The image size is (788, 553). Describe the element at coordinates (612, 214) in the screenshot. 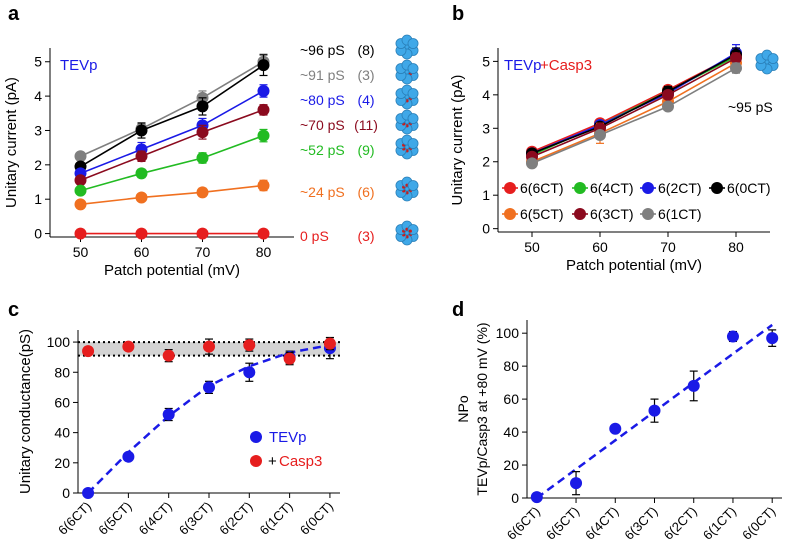

I see `legend-label: 6(3CT)` at that location.